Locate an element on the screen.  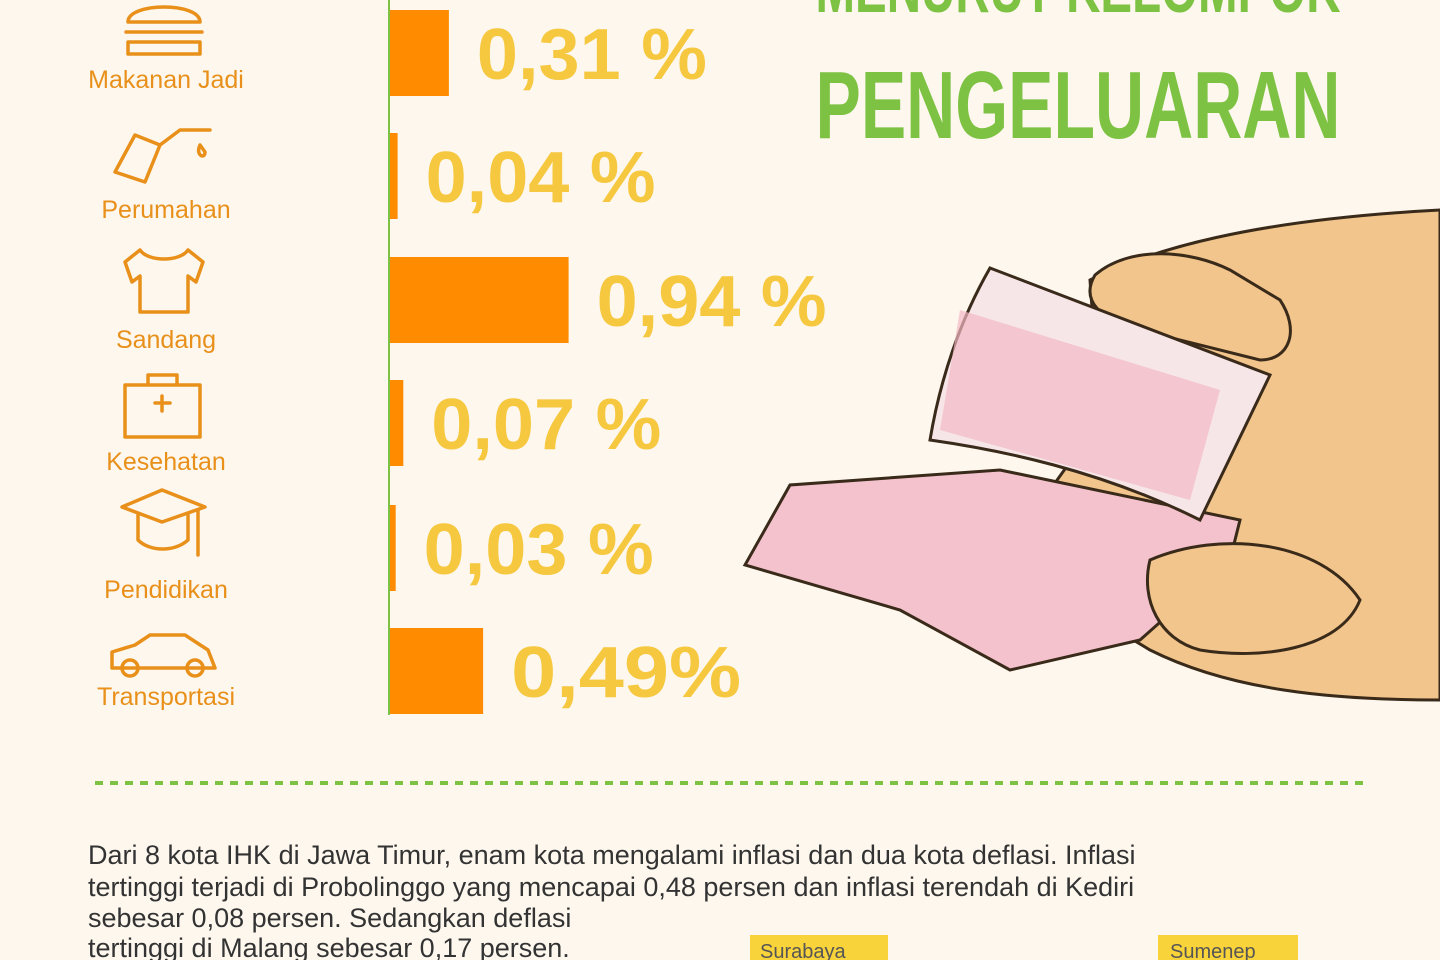
chart-title: PENGELUARAN is located at coordinates (1078, 105).